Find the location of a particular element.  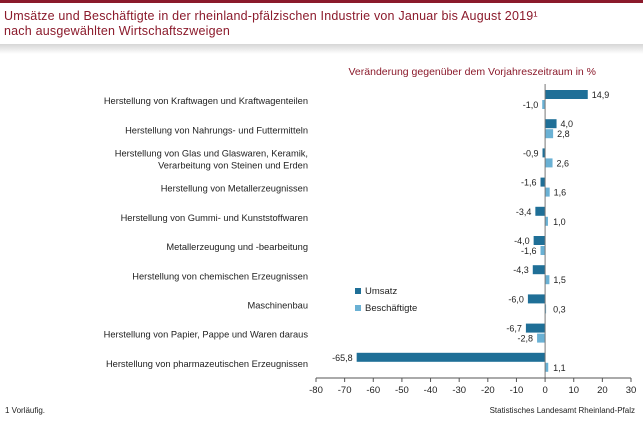

x-tick-label: -60 is located at coordinates (373, 390).